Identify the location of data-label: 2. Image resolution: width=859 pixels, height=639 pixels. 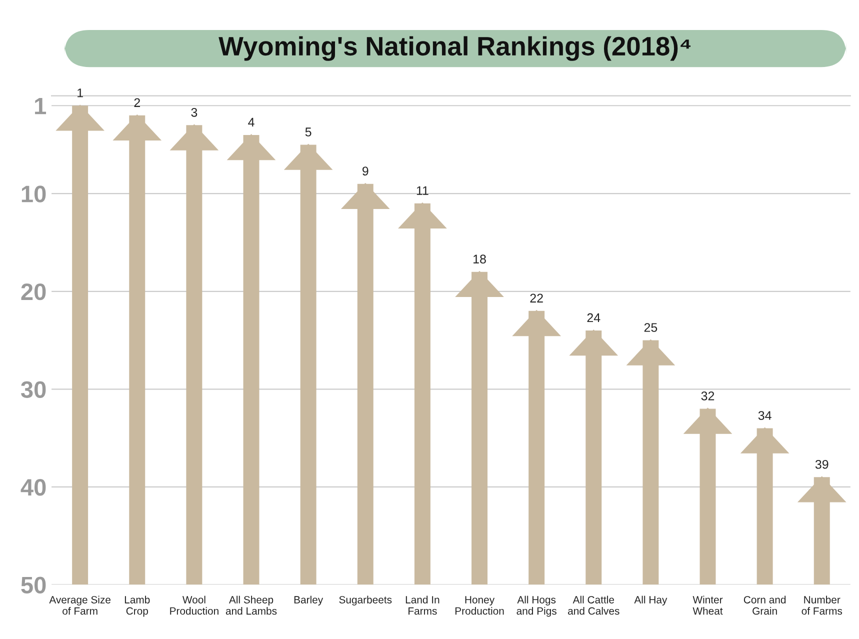
(137, 102).